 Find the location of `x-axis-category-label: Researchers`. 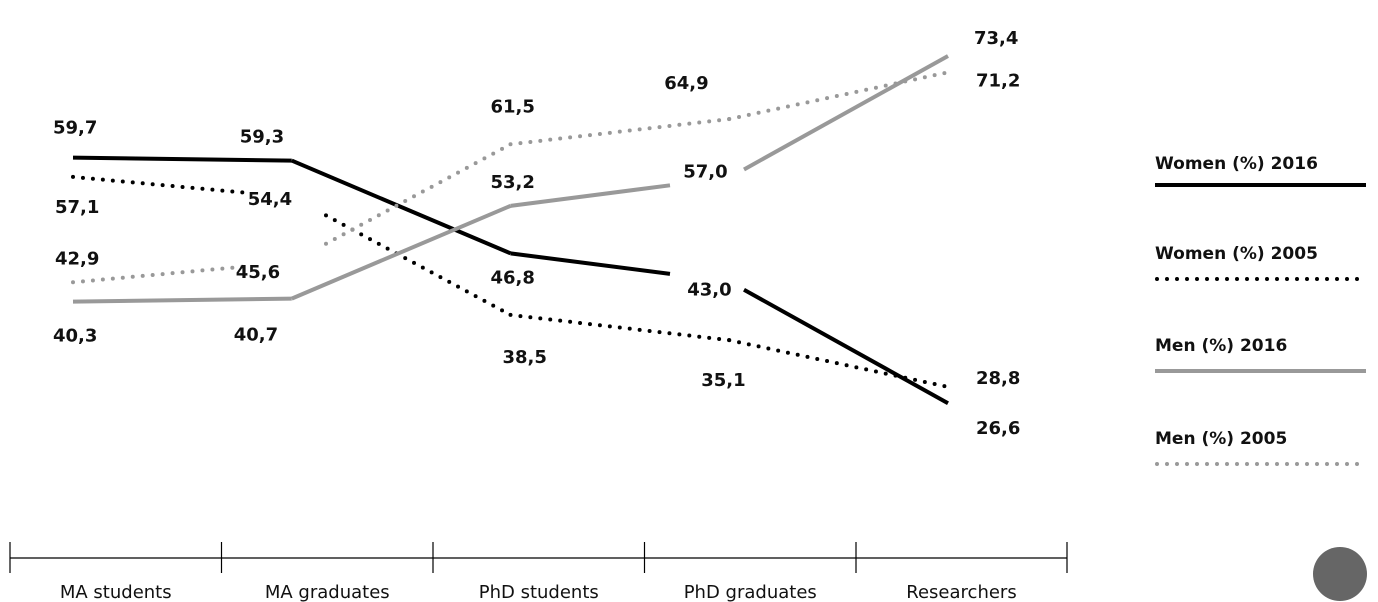

x-axis-category-label: Researchers is located at coordinates (961, 592).